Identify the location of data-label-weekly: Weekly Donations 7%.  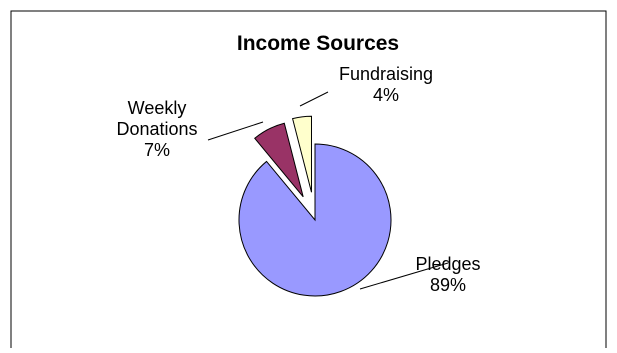
(156, 129).